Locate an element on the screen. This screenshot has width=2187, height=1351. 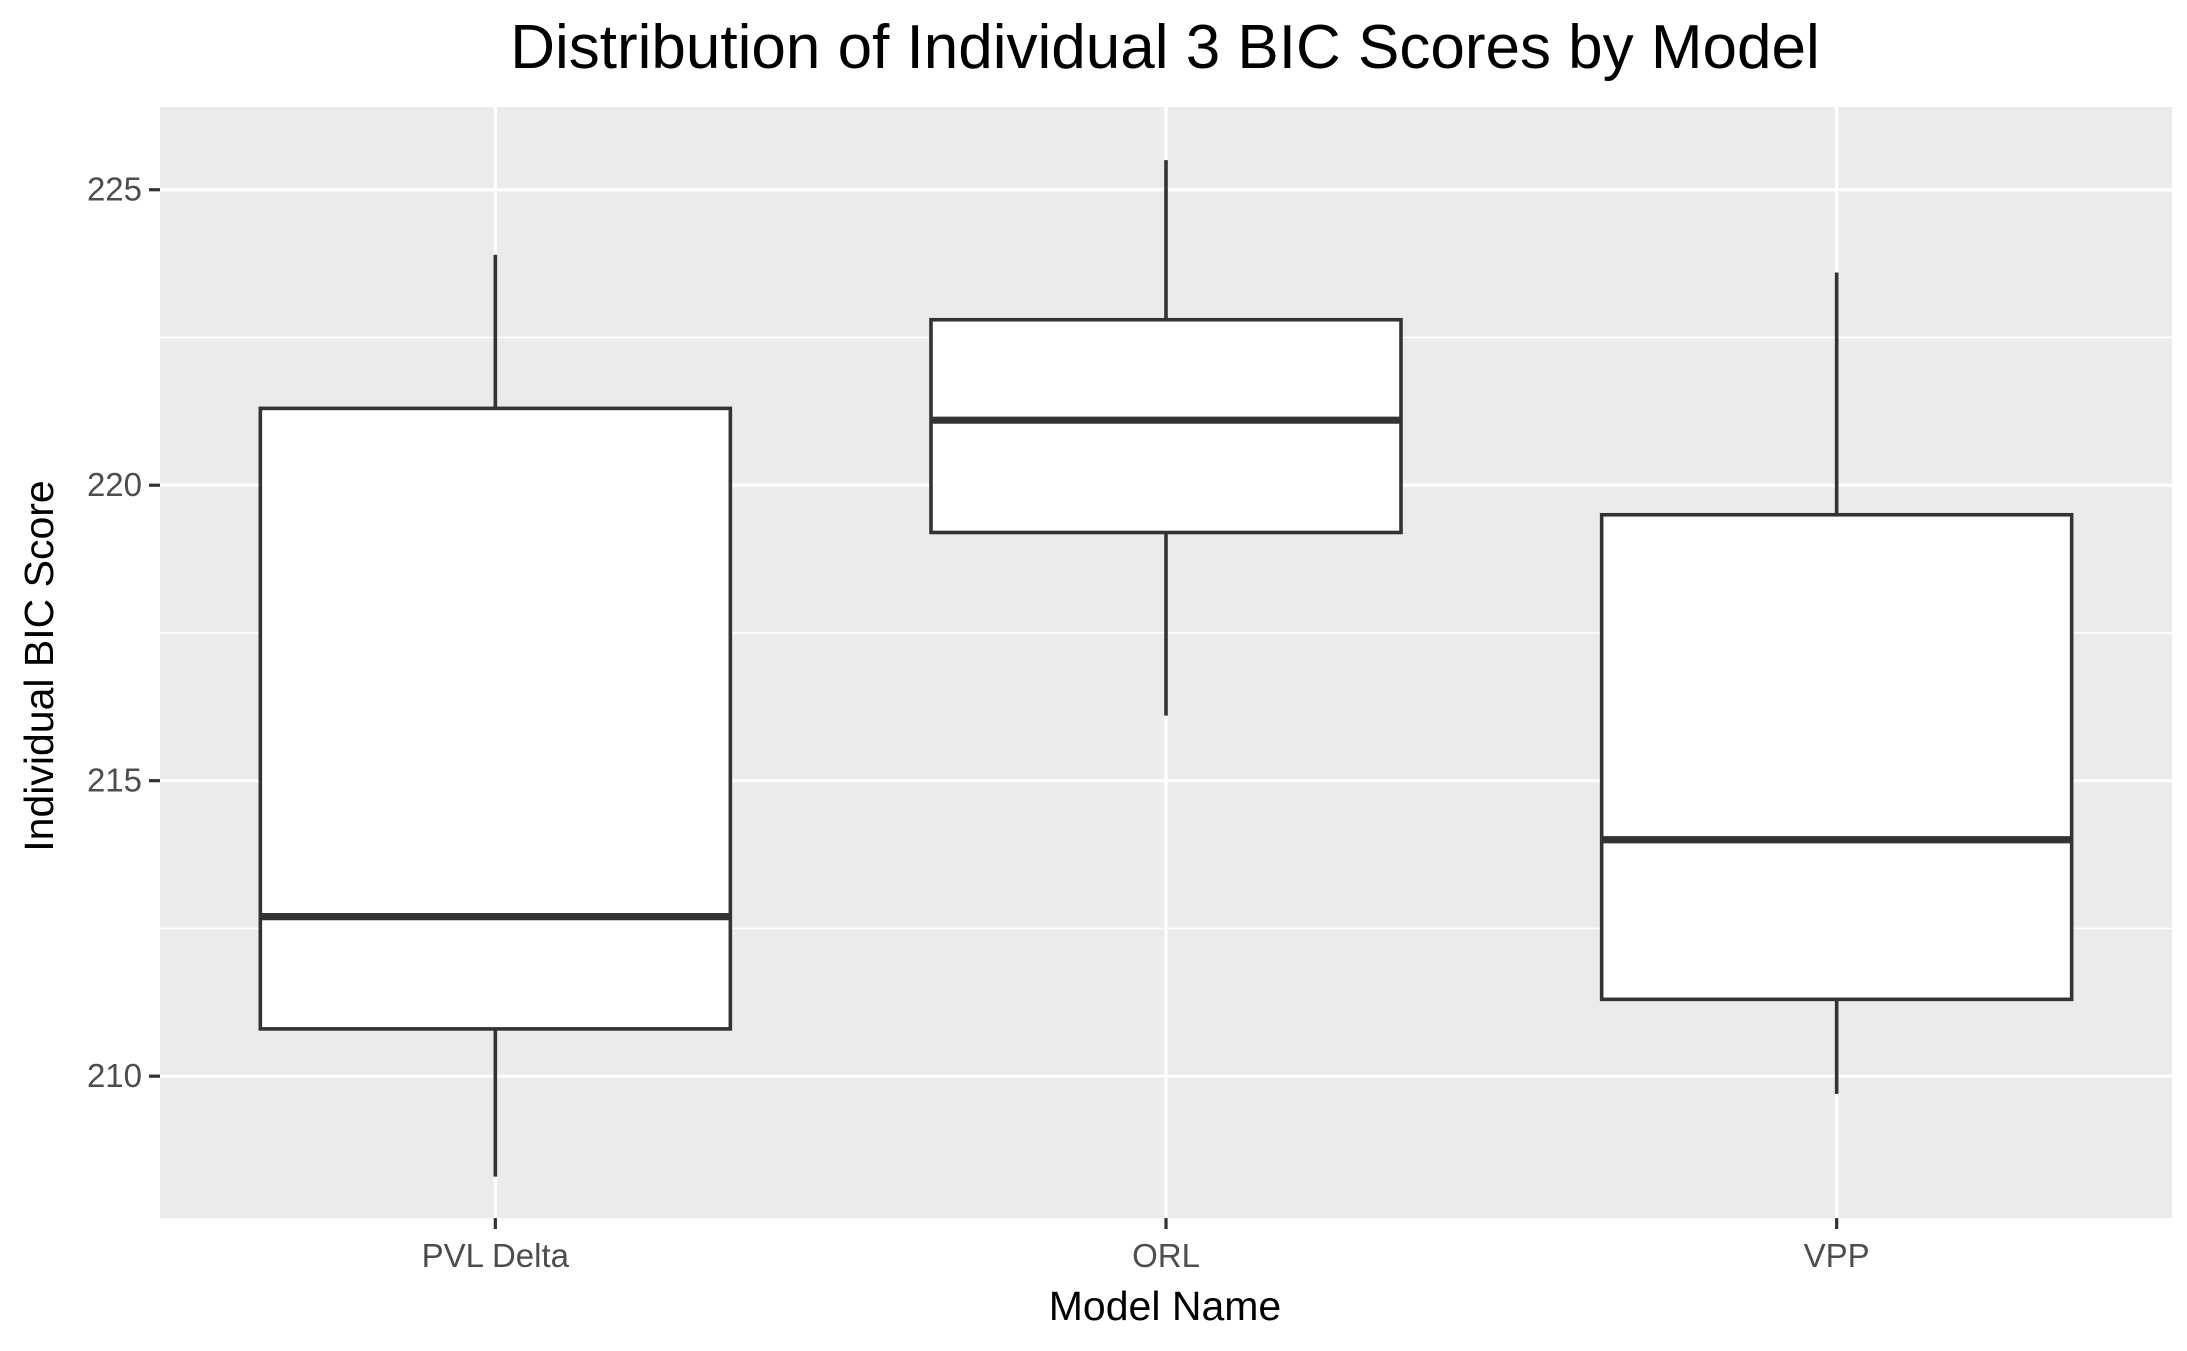
box-pvl-delta is located at coordinates (495, 715).